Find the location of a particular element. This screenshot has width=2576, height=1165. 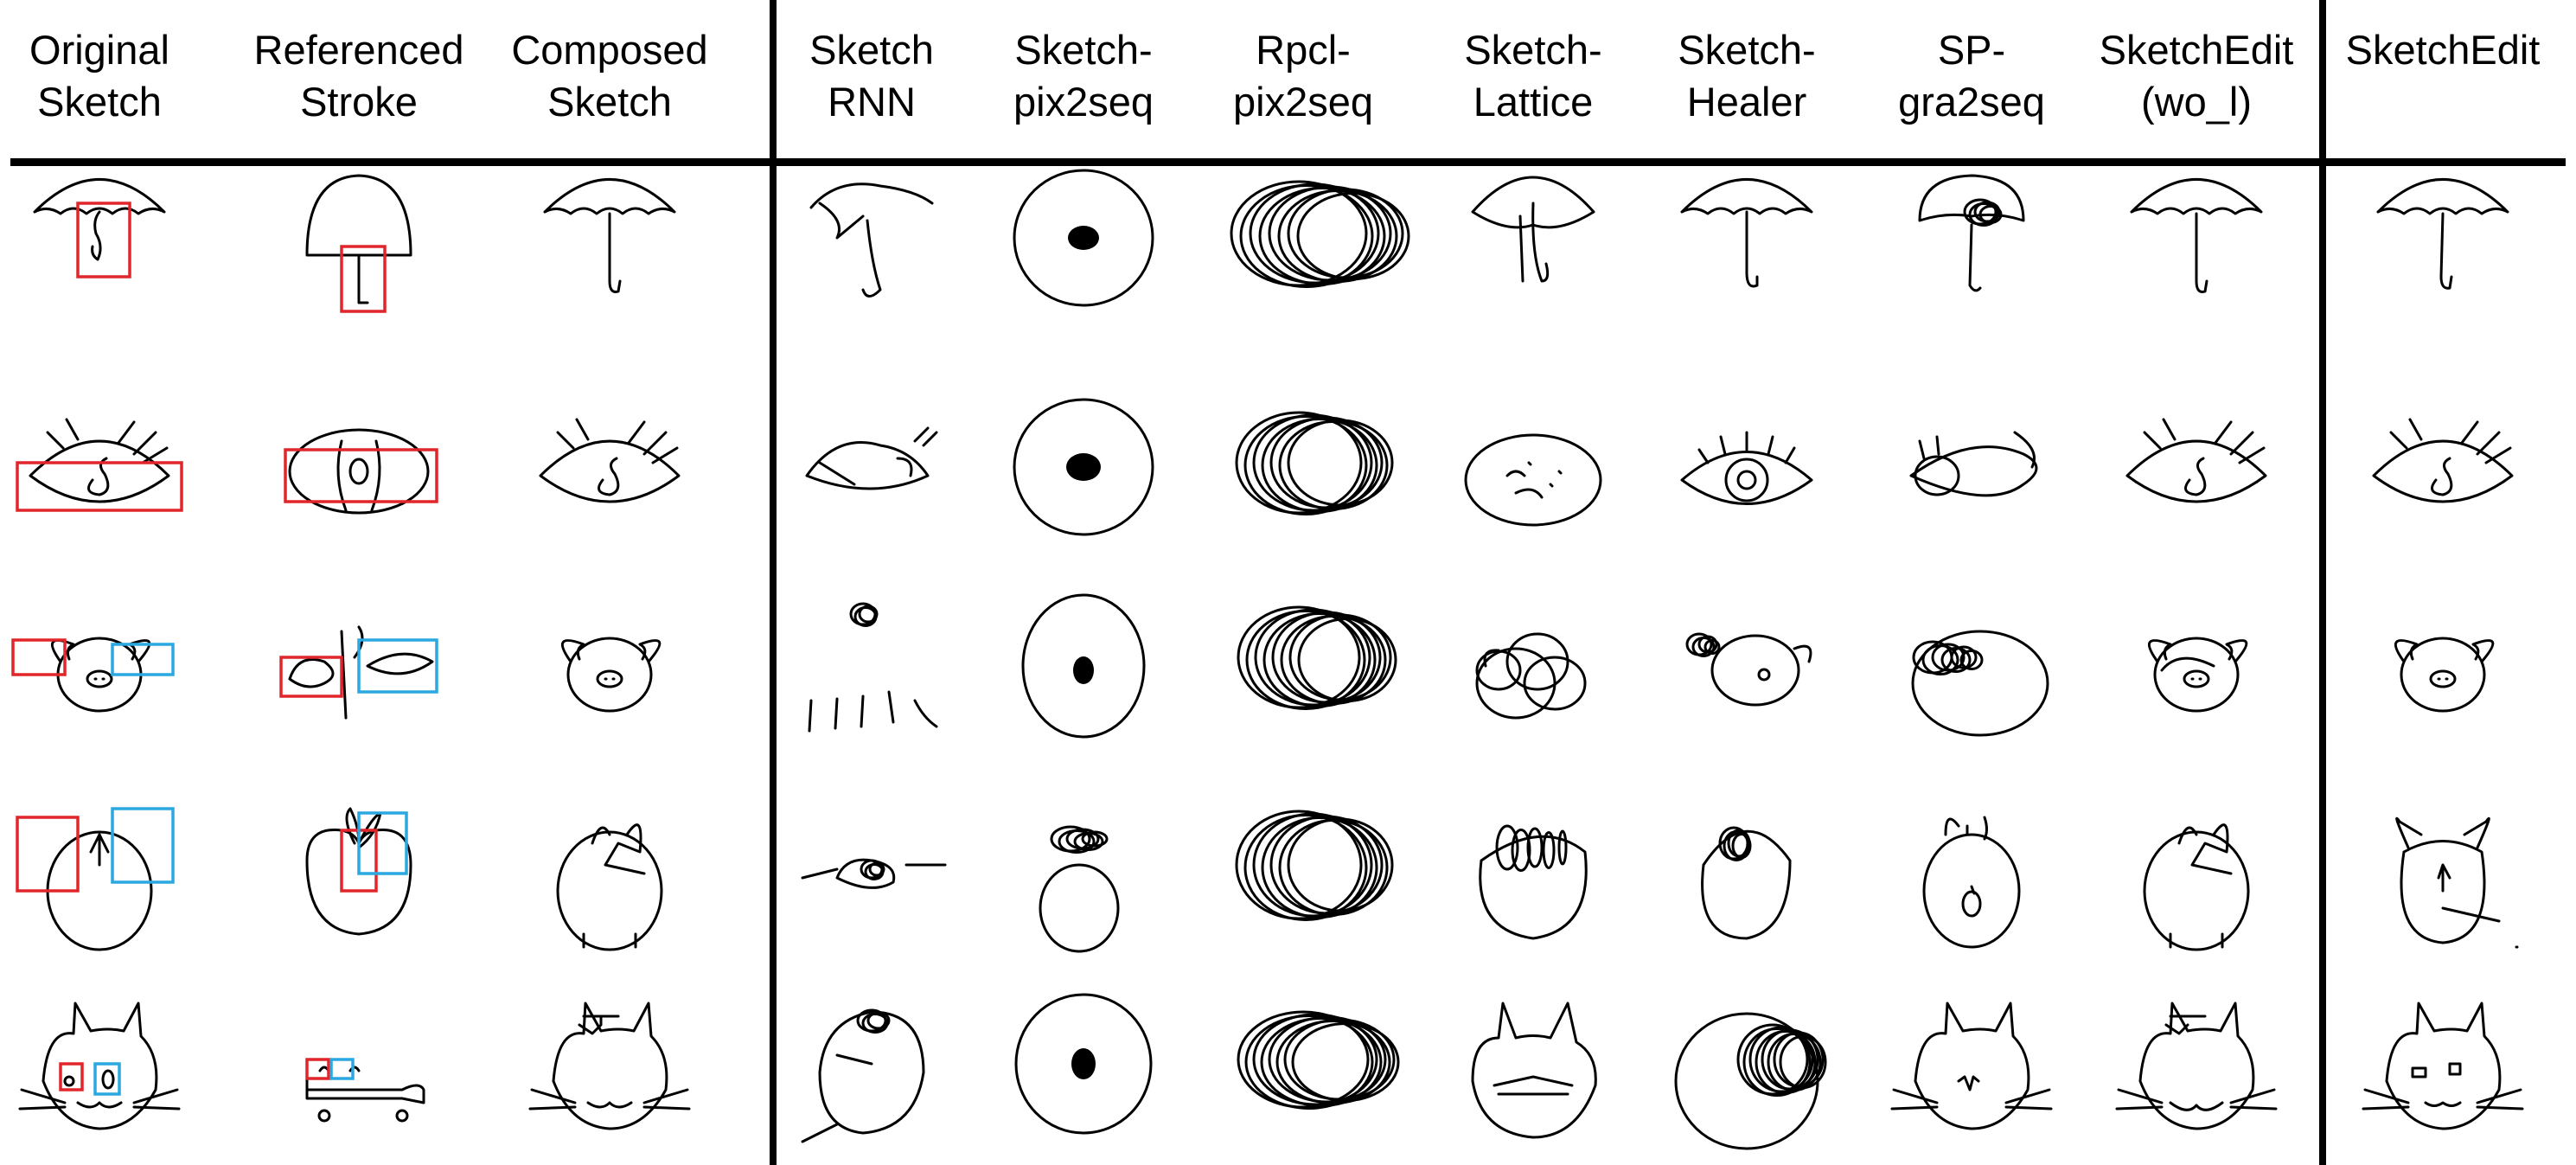

divider-methods-ours is located at coordinates (2323, 582).